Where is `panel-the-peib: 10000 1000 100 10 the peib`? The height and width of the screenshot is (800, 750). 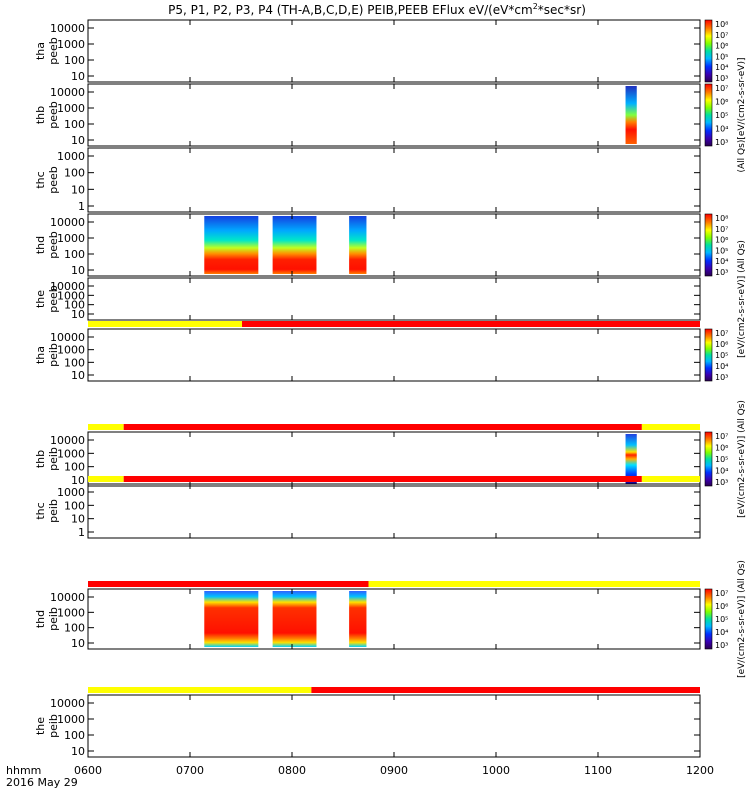
panel-the-peib: 10000 1000 100 10 the peib is located at coordinates (367, 726).